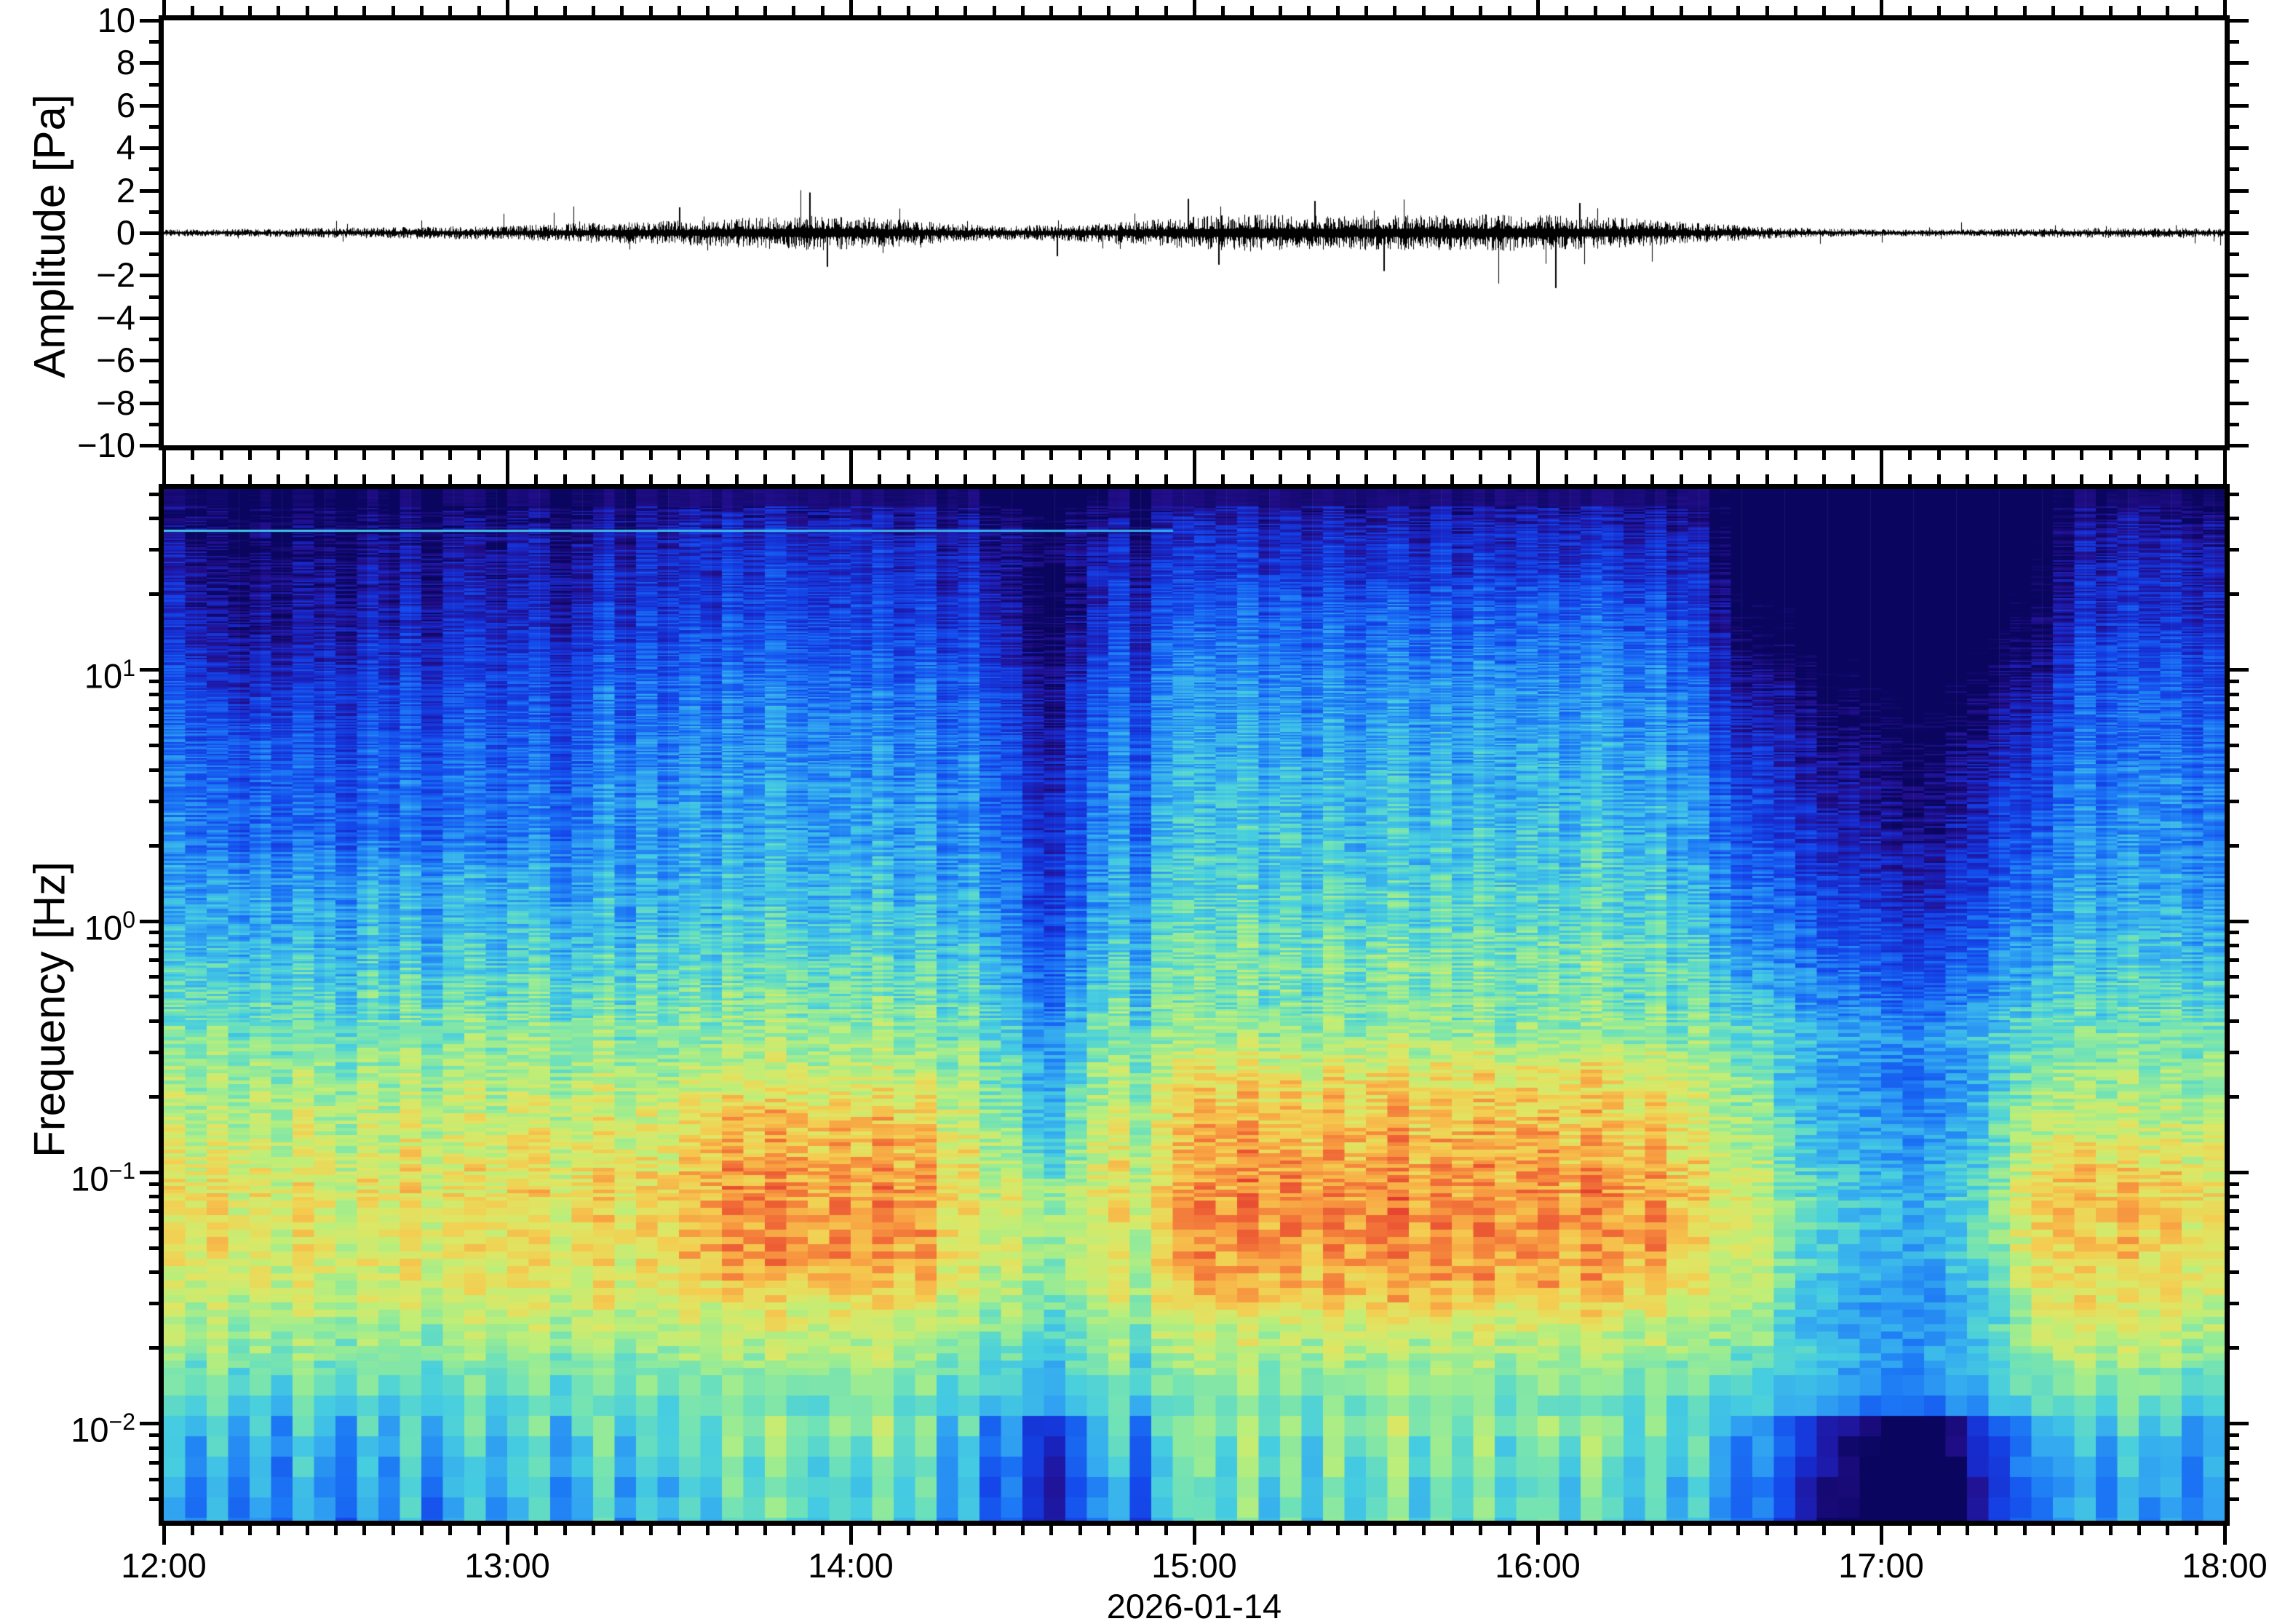 Image resolution: width=2269 pixels, height=1624 pixels. Describe the element at coordinates (1194, 1605) in the screenshot. I see `date-label: 2026-01-14` at that location.